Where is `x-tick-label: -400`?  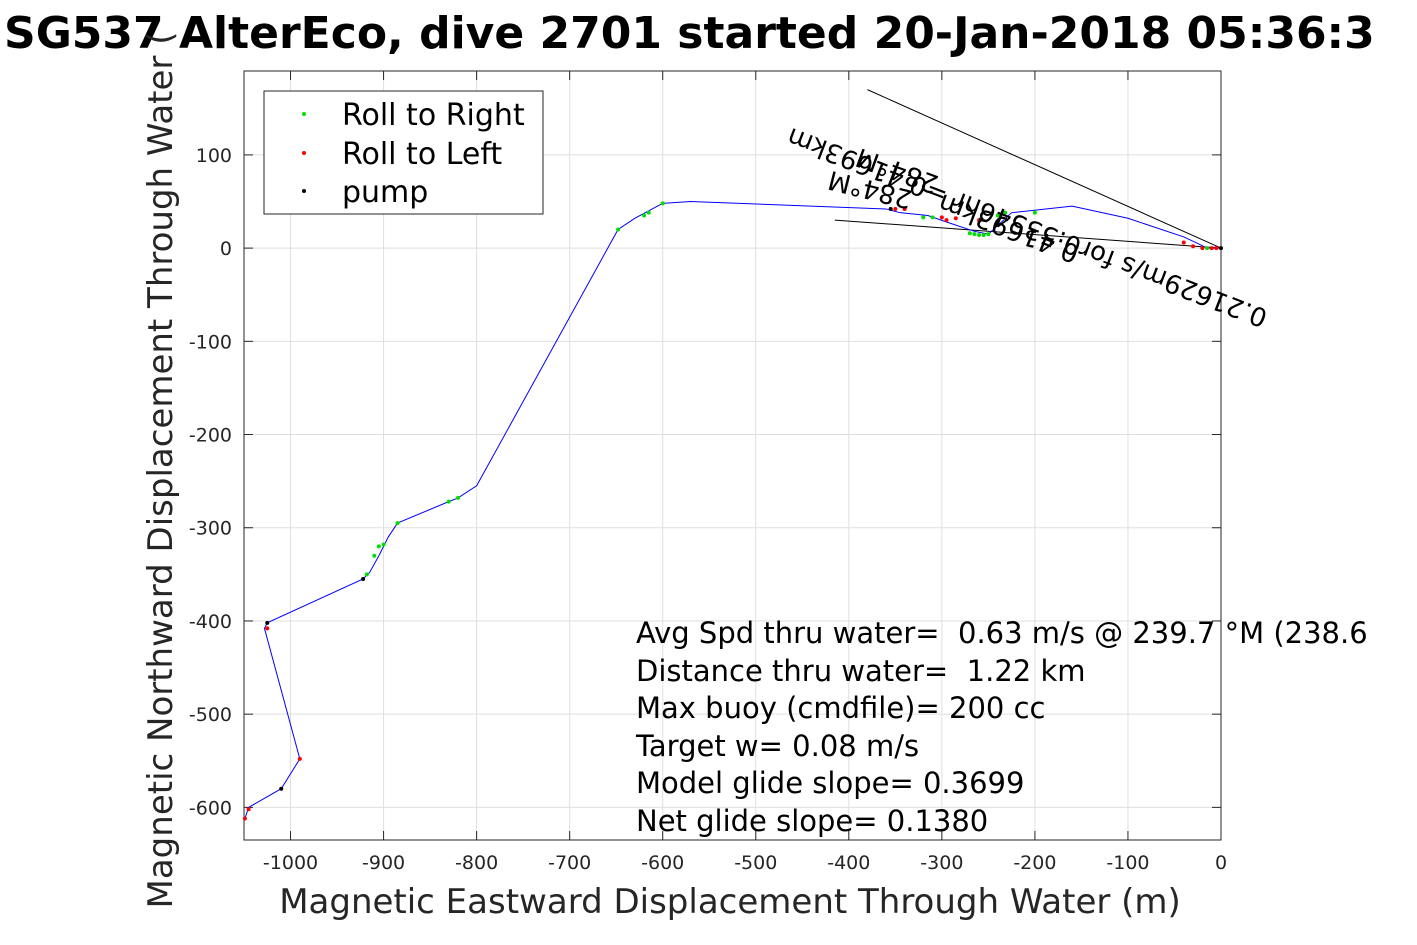
x-tick-label: -400 is located at coordinates (848, 863).